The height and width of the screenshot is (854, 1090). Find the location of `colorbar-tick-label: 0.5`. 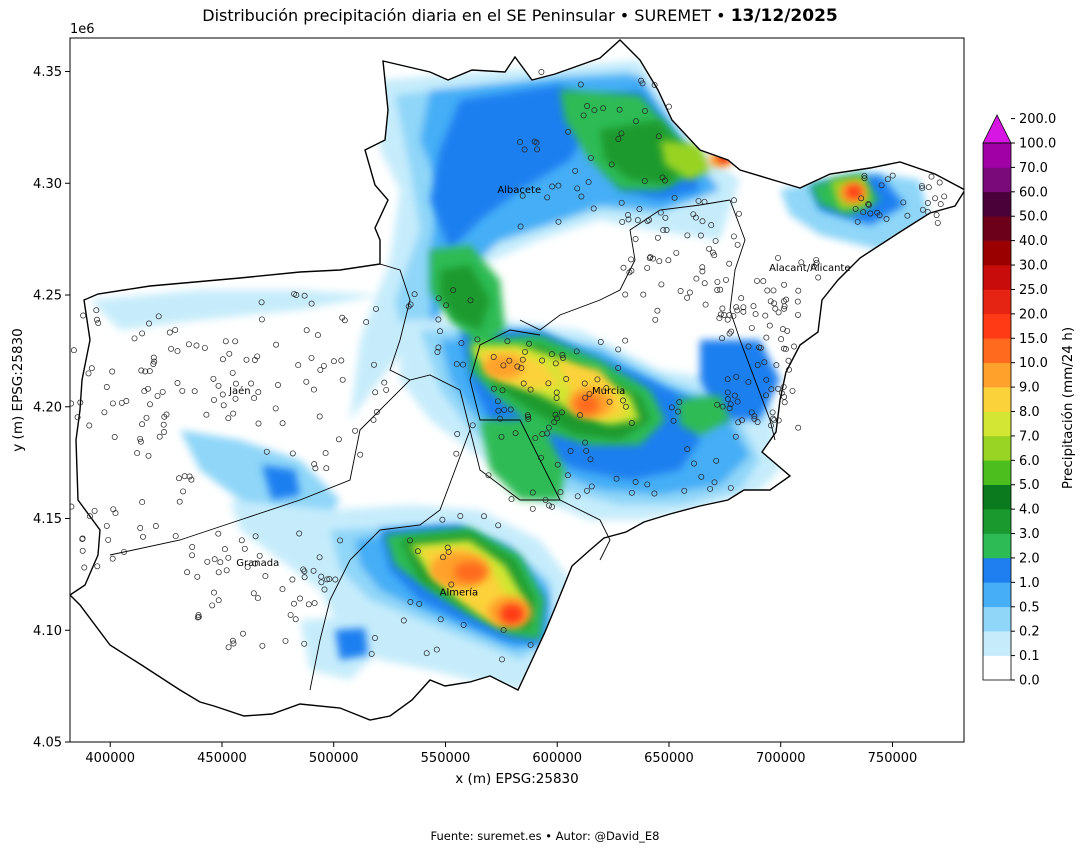

colorbar-tick-label: 0.5 is located at coordinates (1029, 607).